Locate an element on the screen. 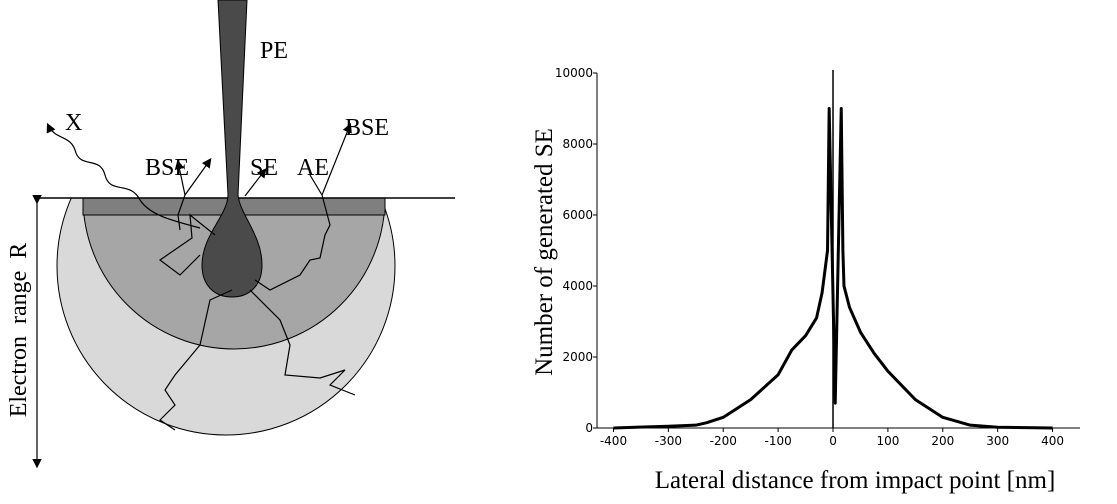  label-ae: AE is located at coordinates (313, 168).